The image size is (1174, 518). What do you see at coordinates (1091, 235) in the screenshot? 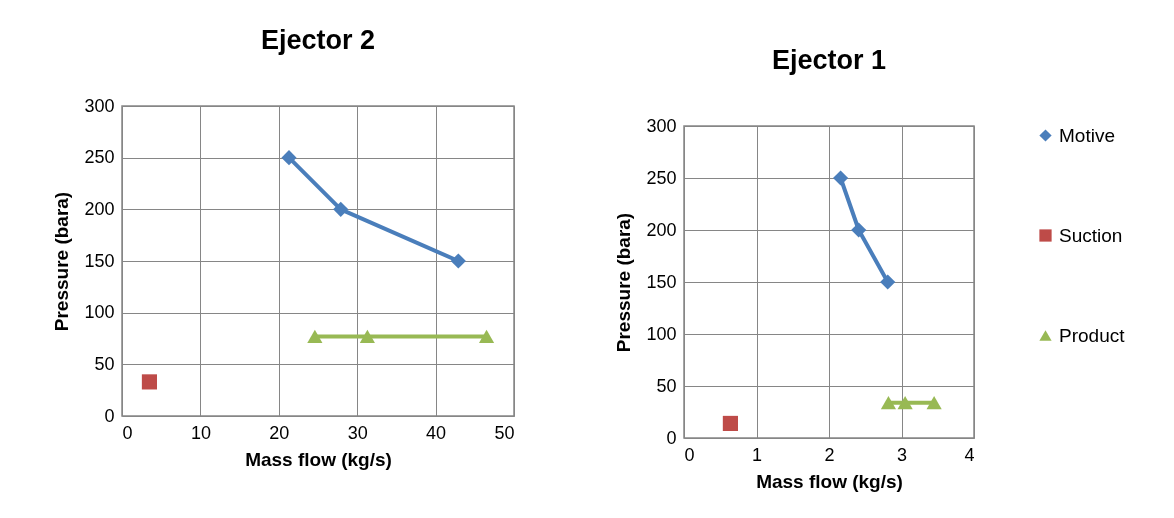
I see `legend-label: Suction` at bounding box center [1091, 235].